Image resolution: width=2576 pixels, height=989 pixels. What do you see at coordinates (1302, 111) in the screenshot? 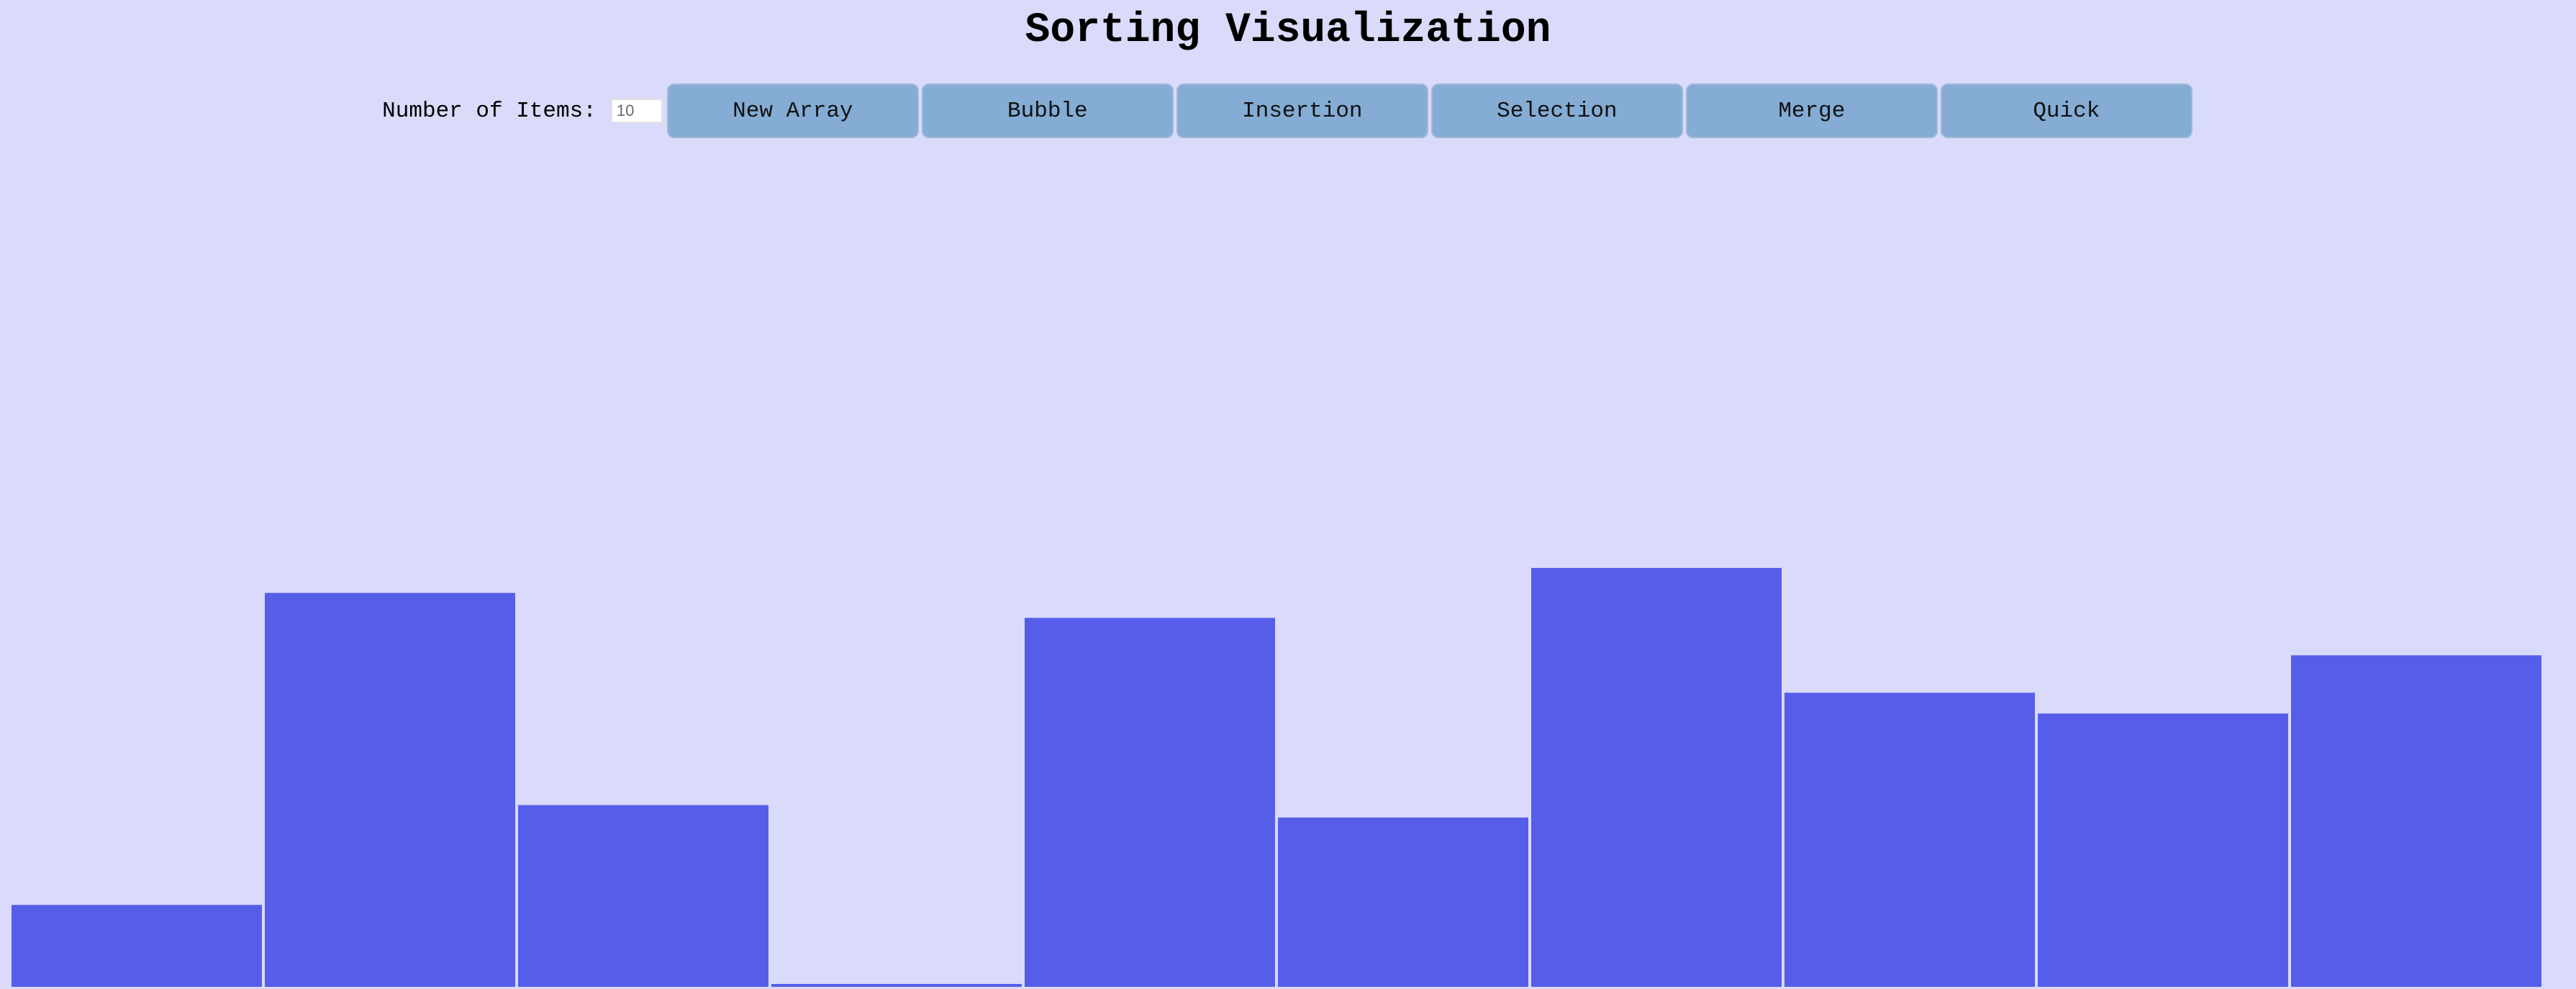
I see `insertion-sort-button: Insertion` at bounding box center [1302, 111].